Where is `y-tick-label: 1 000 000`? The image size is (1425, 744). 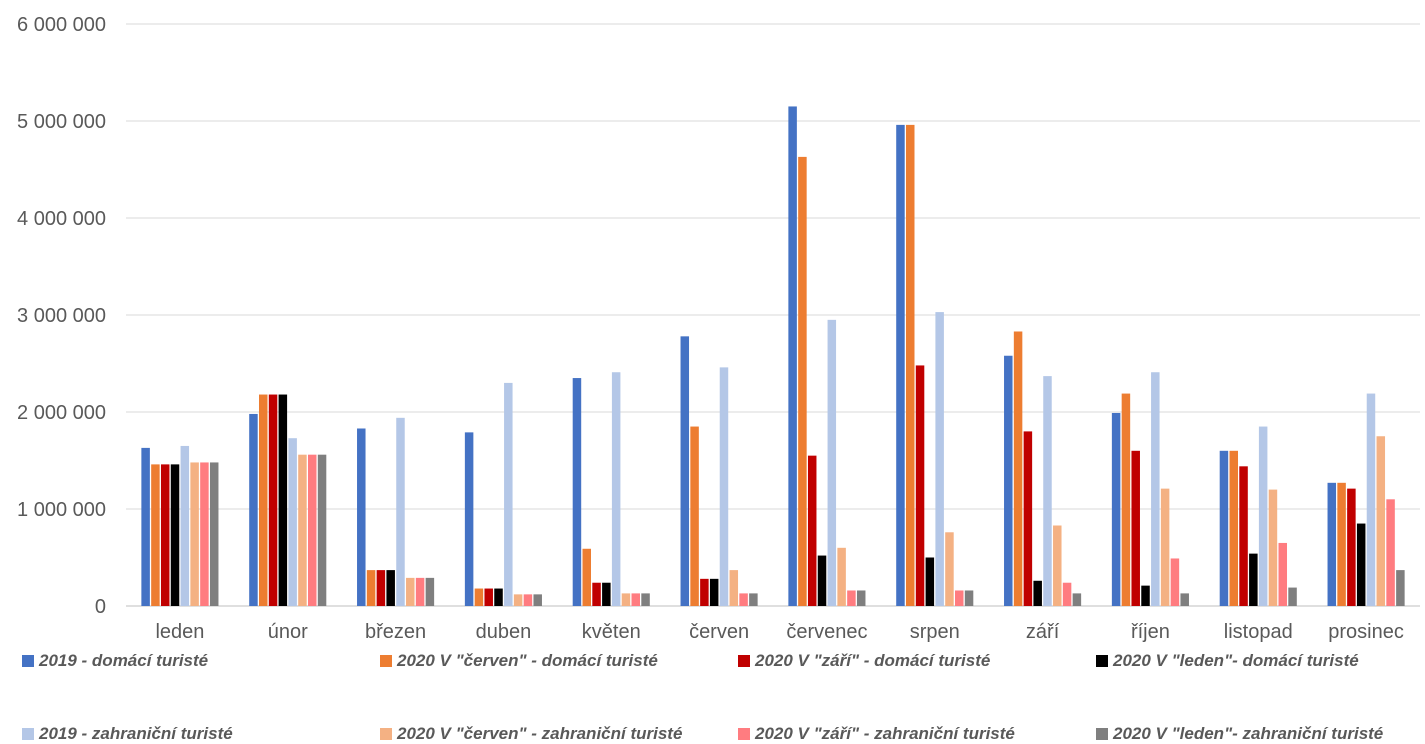 y-tick-label: 1 000 000 is located at coordinates (61, 510).